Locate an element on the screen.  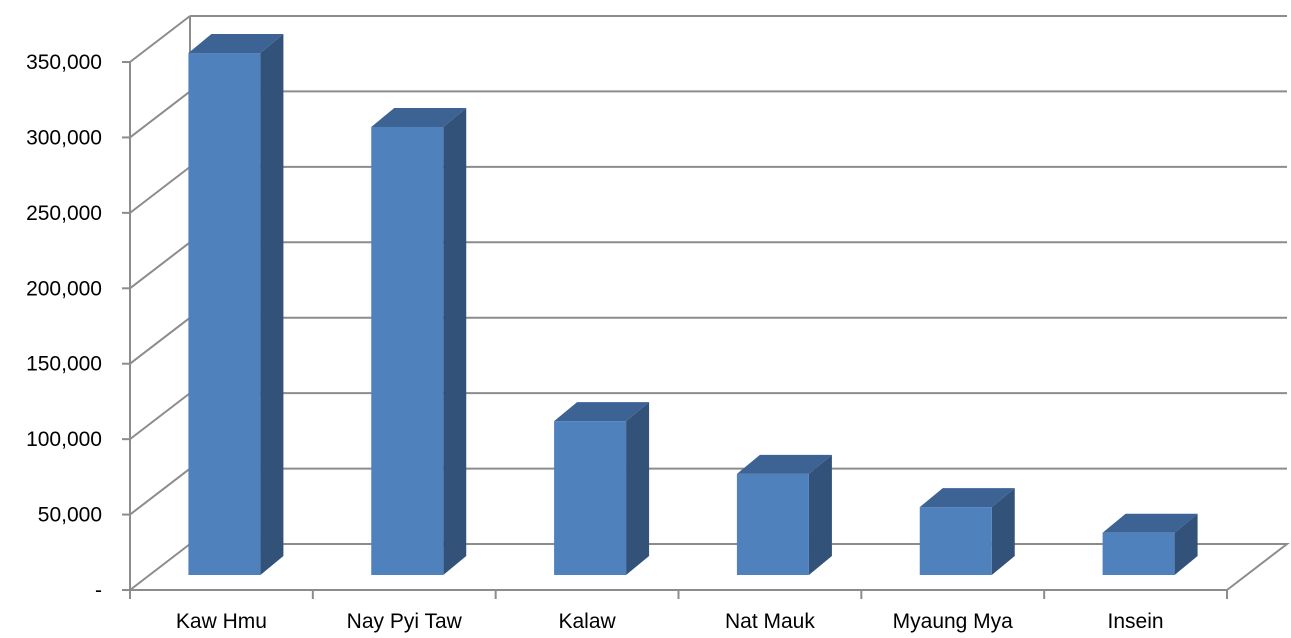
x-tick-label: Kalaw is located at coordinates (587, 621).